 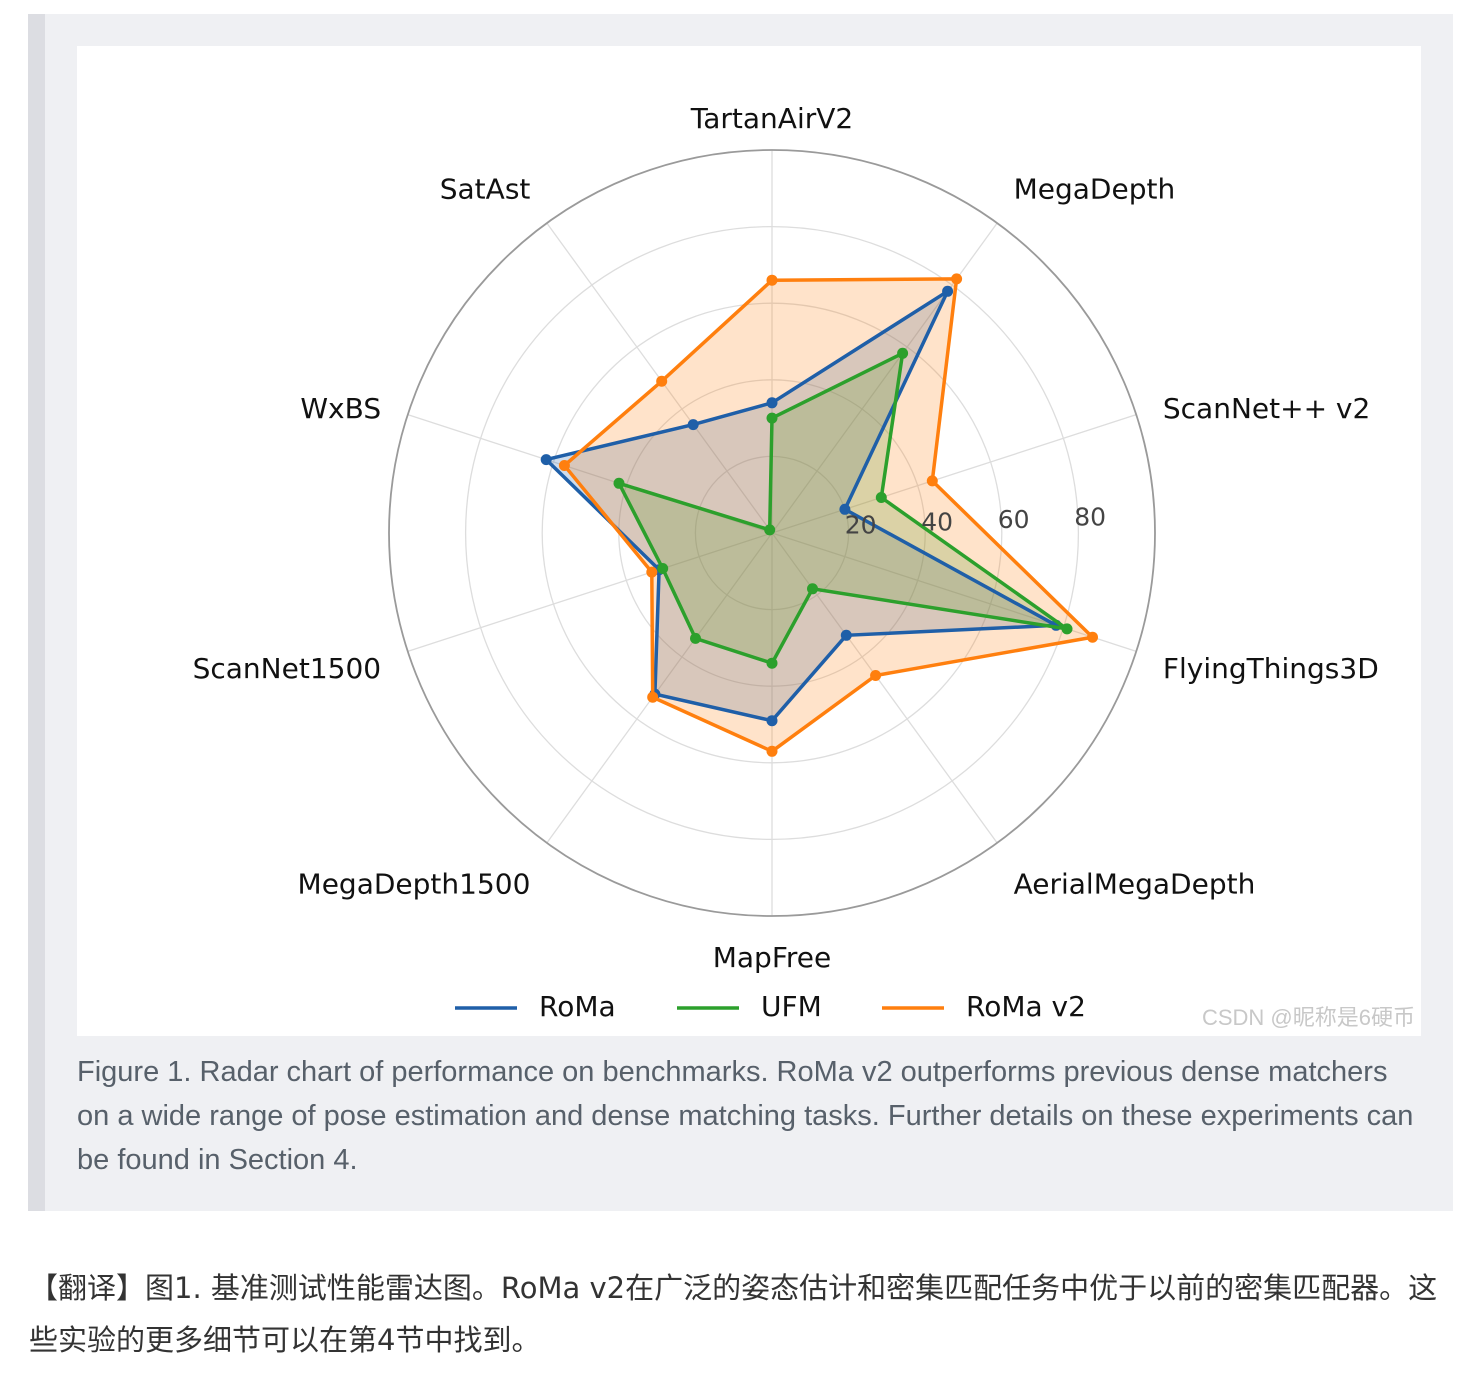 What do you see at coordinates (1308, 1017) in the screenshot?
I see `watermark-text: CSDN @昵称是6硬币` at bounding box center [1308, 1017].